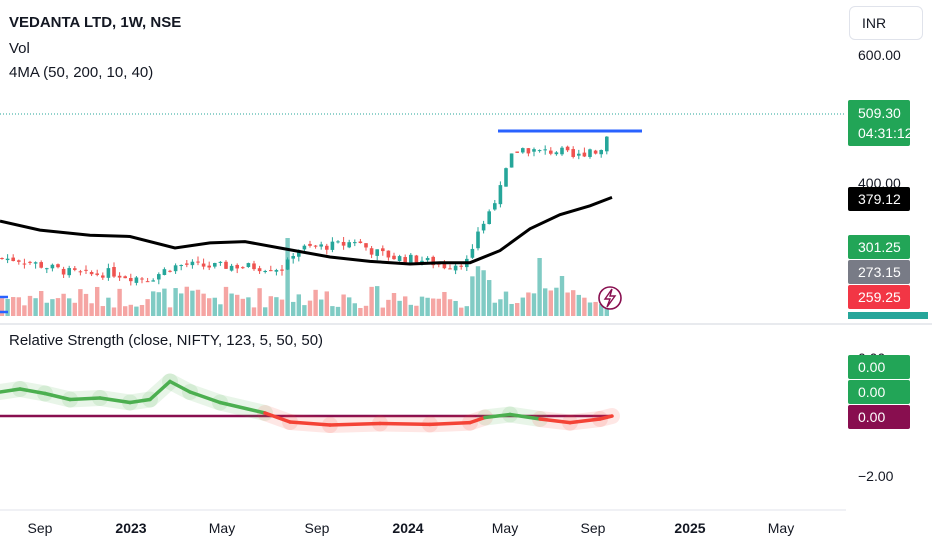 This screenshot has width=932, height=550. I want to click on time-label: 2023, so click(131, 528).